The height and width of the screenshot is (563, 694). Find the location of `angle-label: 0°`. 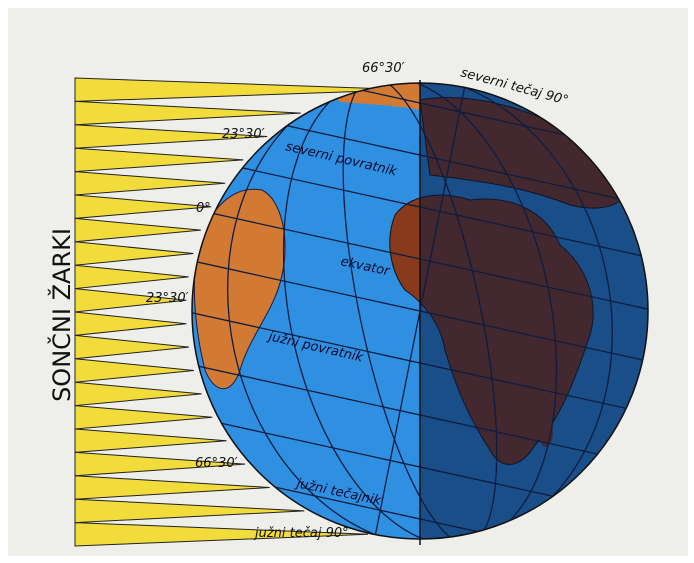

angle-label: 0° is located at coordinates (203, 208).